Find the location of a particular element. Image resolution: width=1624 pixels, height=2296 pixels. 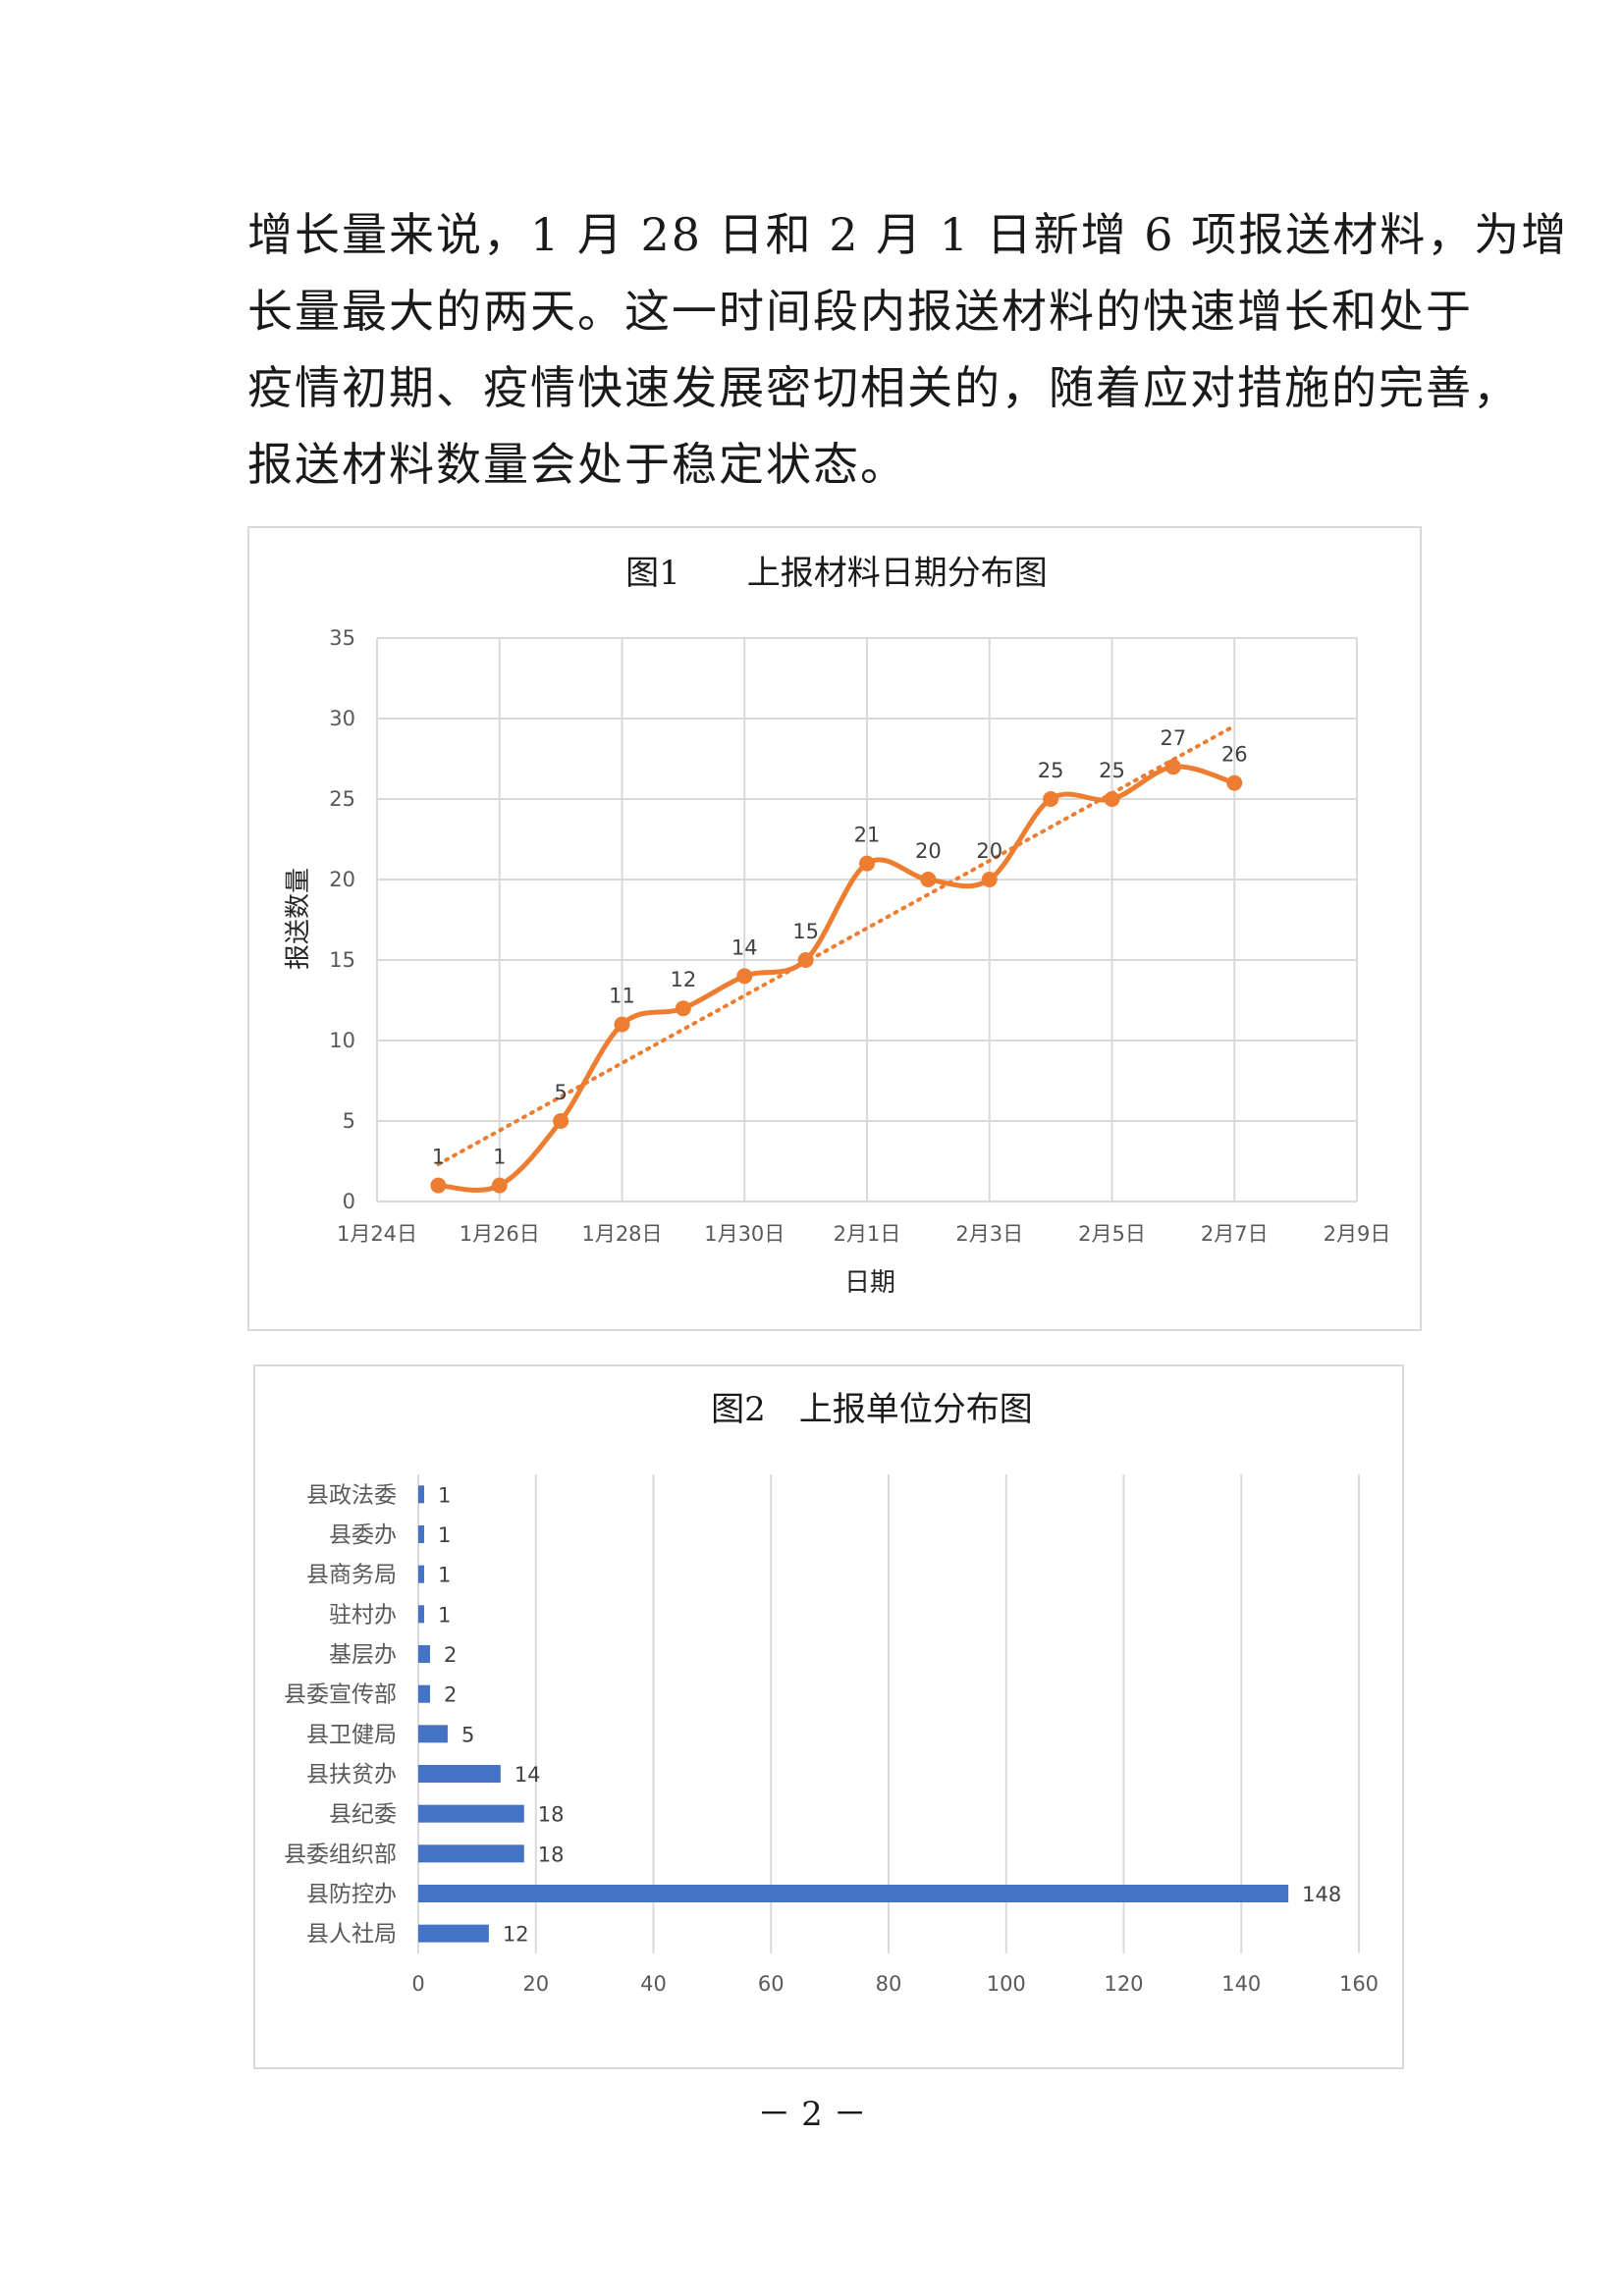

chart2-data-label: 12 is located at coordinates (516, 1935).